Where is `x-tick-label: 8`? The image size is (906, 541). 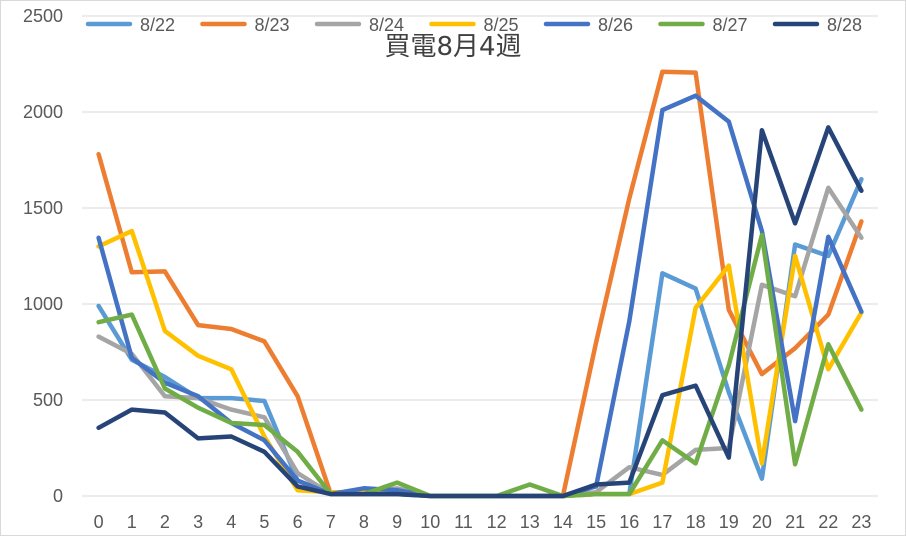
x-tick-label: 8 is located at coordinates (364, 522).